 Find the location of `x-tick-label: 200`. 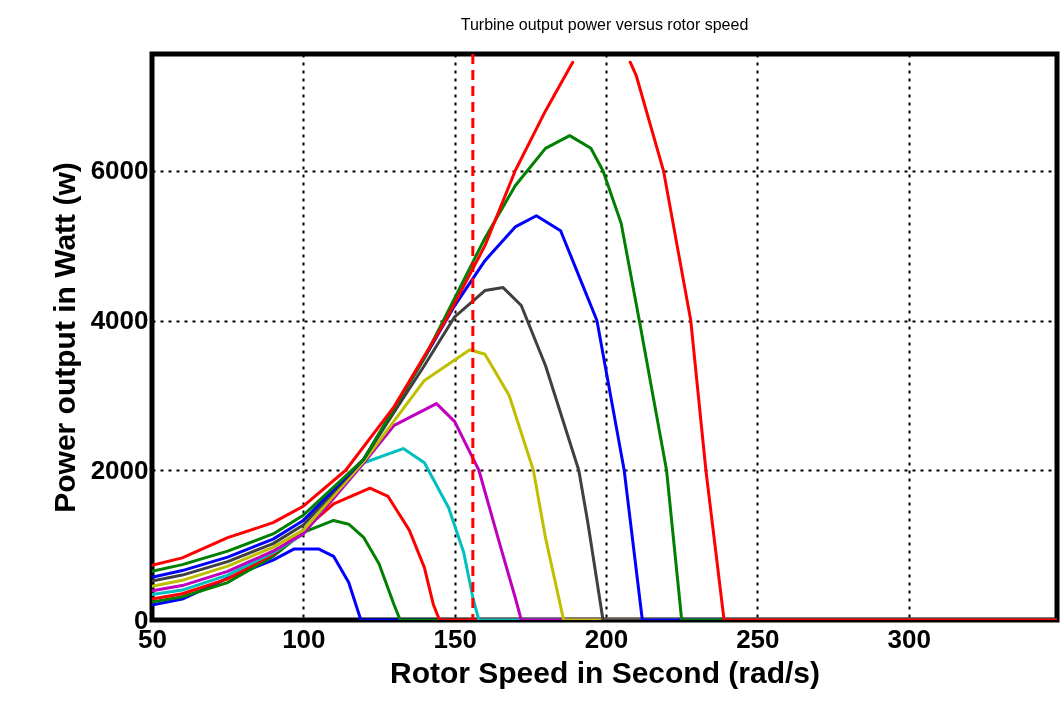

x-tick-label: 200 is located at coordinates (606, 638).